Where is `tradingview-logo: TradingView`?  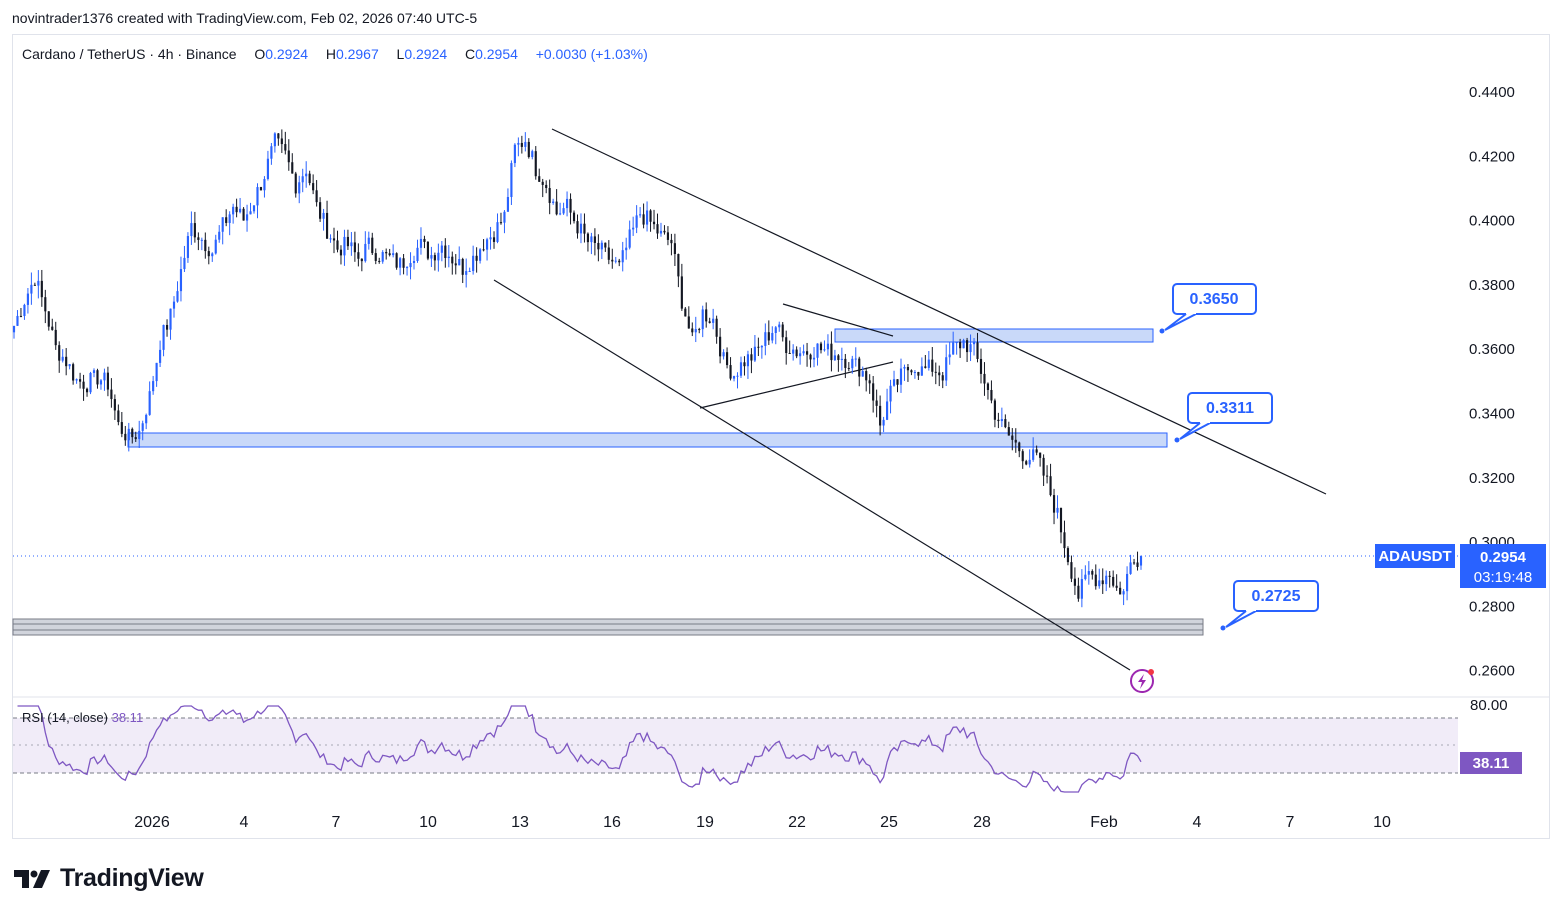 tradingview-logo: TradingView is located at coordinates (109, 878).